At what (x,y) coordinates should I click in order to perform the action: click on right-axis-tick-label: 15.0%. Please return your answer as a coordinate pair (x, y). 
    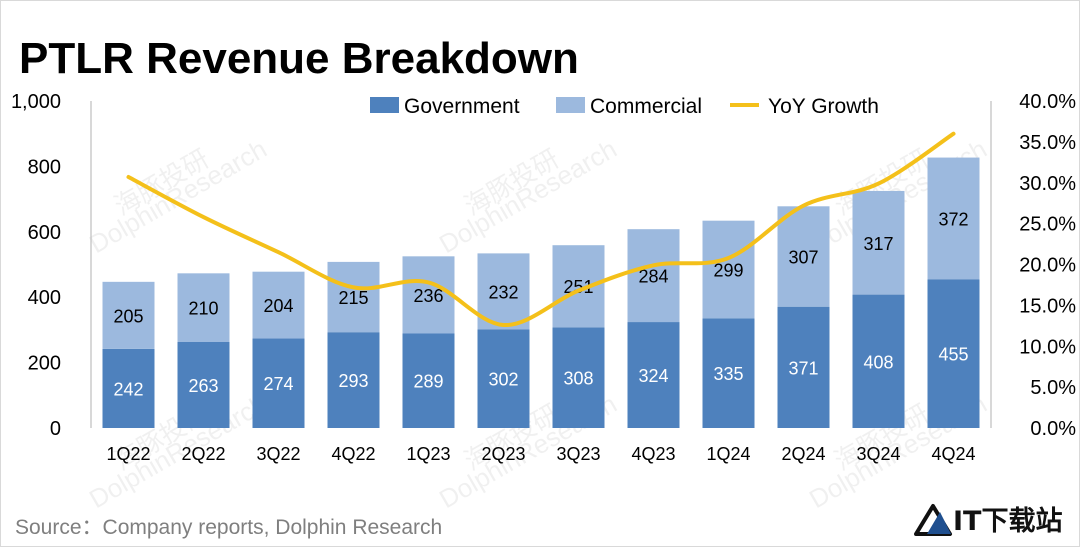
    Looking at the image, I should click on (1047, 306).